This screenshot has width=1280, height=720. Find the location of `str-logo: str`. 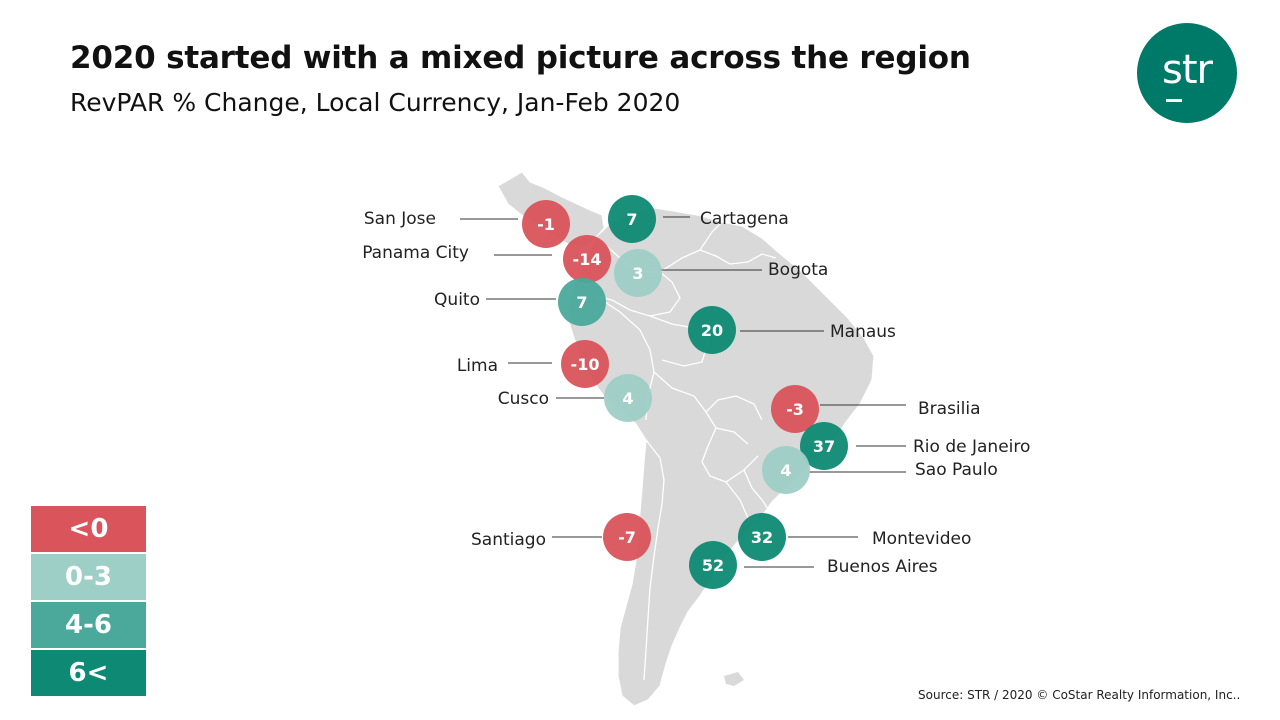

str-logo: str is located at coordinates (1187, 73).